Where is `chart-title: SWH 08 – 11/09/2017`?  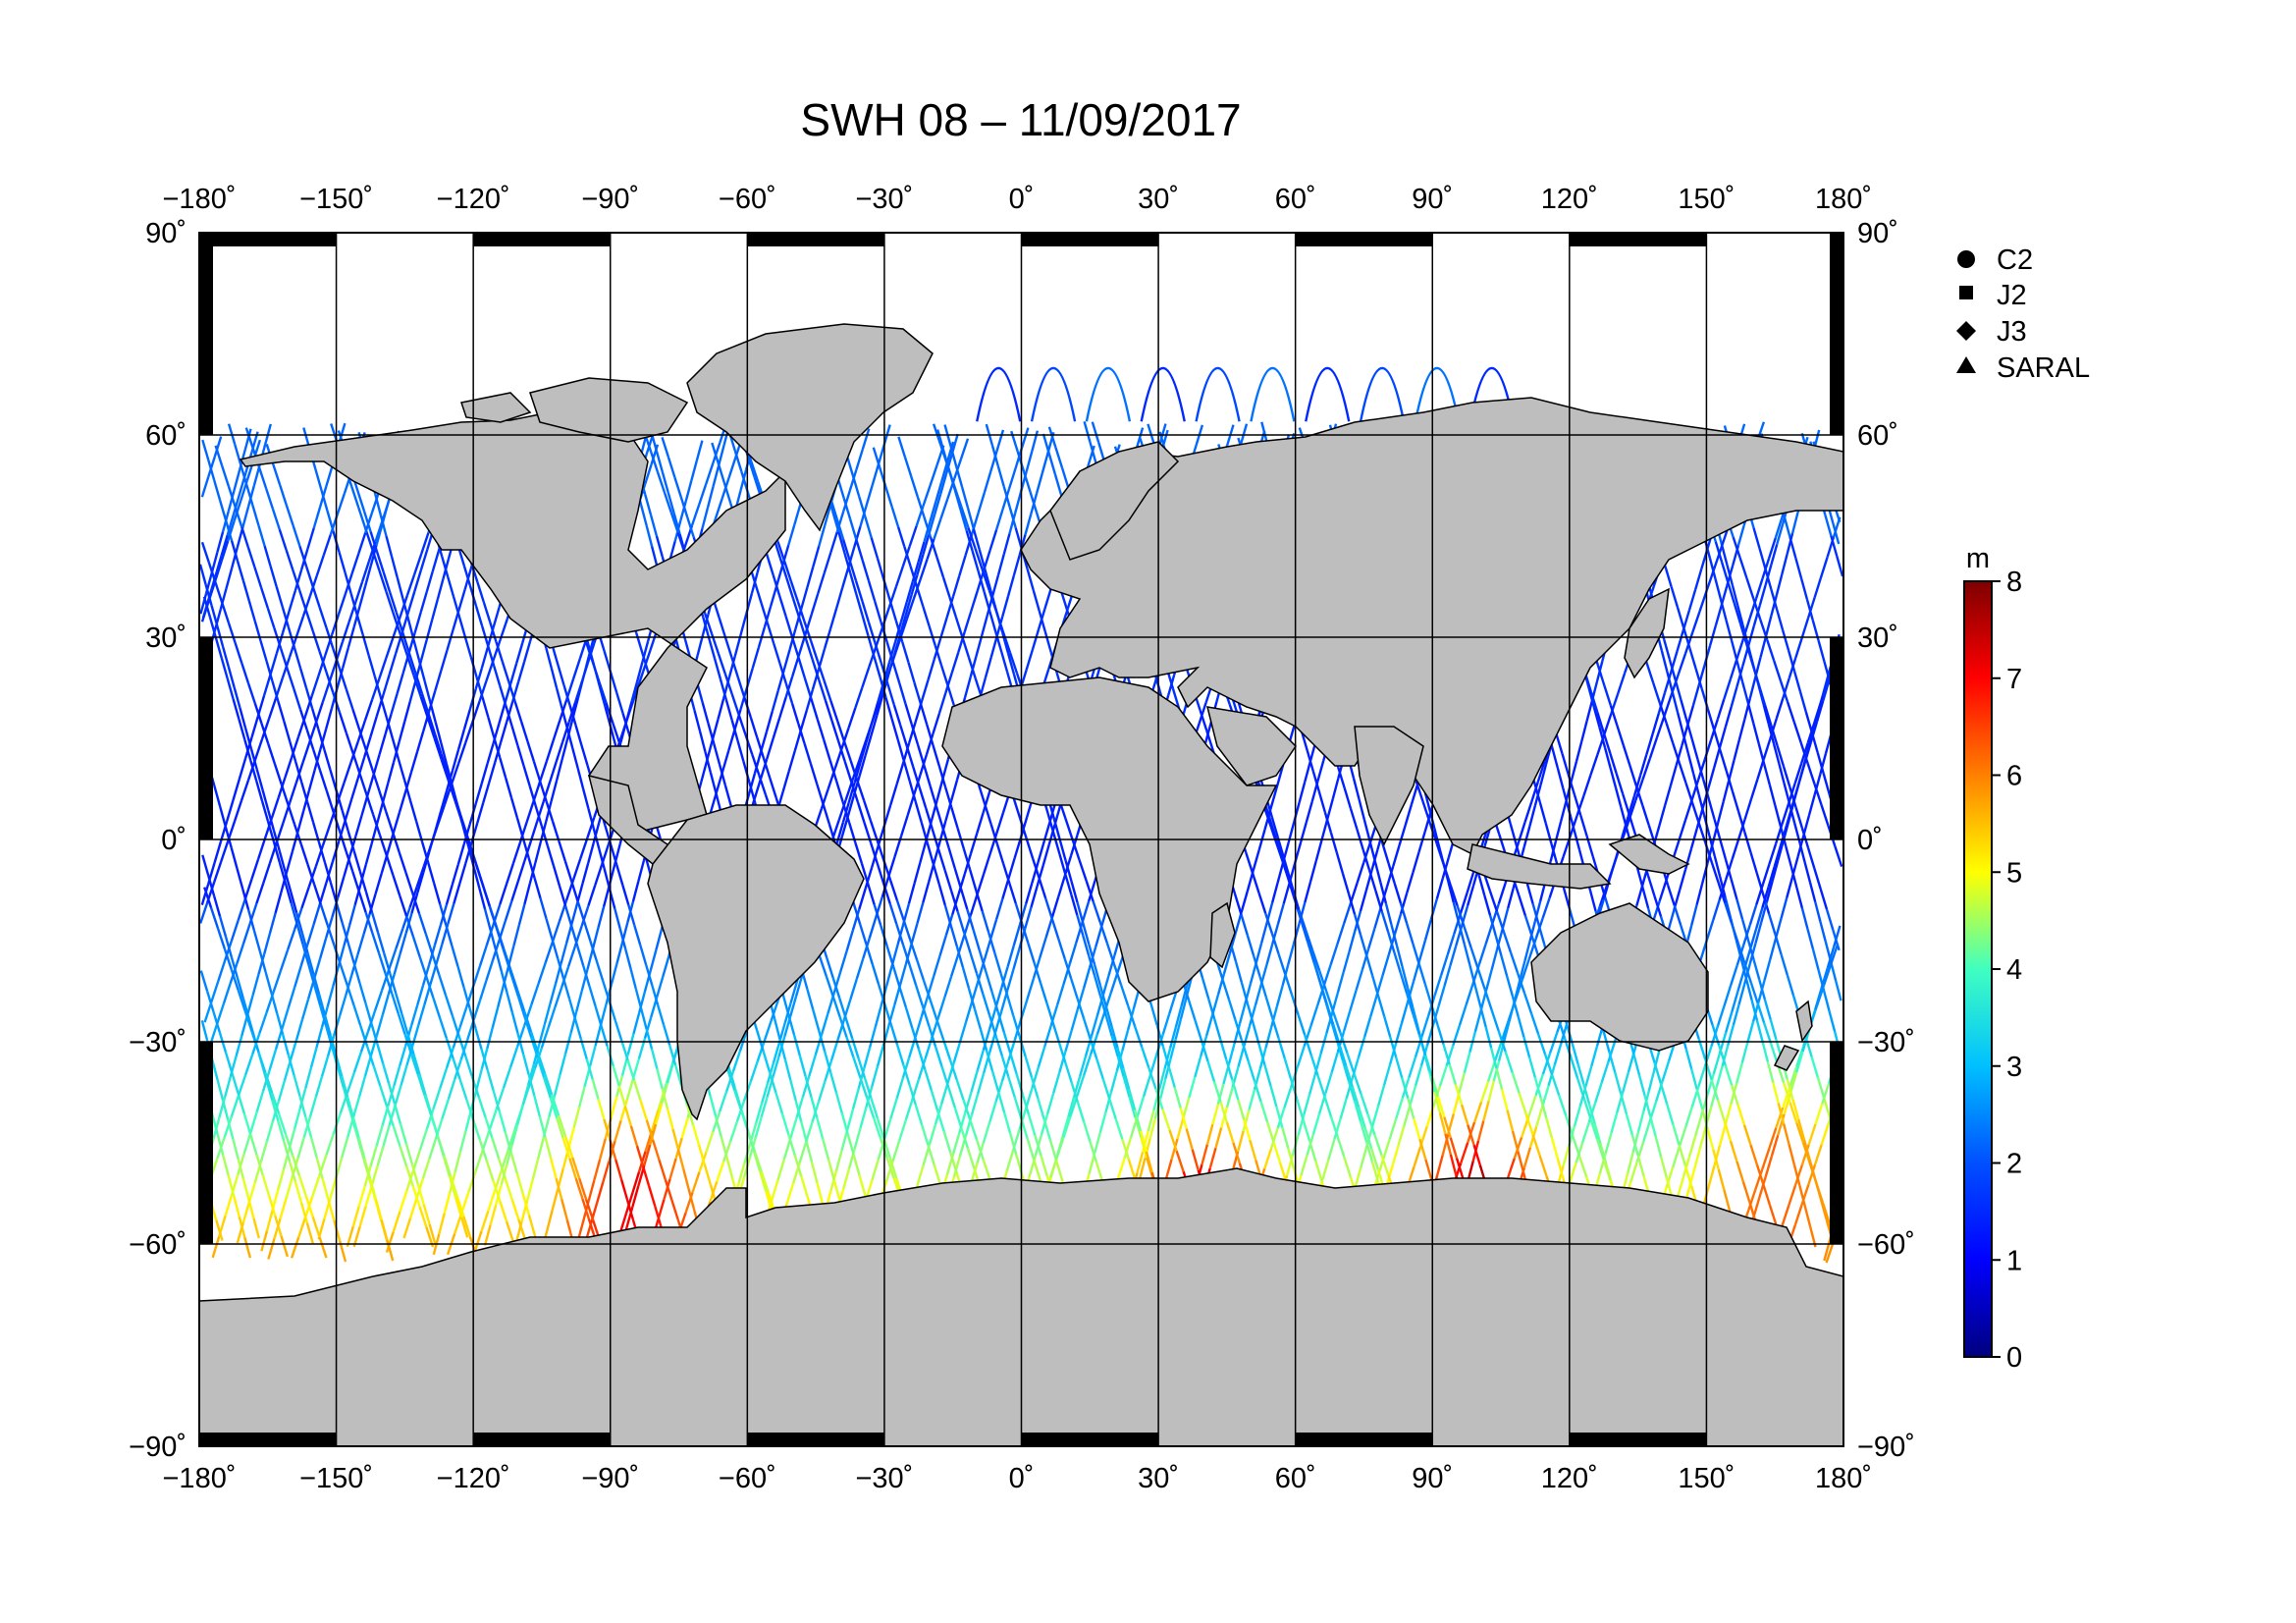
chart-title: SWH 08 – 11/09/2017 is located at coordinates (1020, 119).